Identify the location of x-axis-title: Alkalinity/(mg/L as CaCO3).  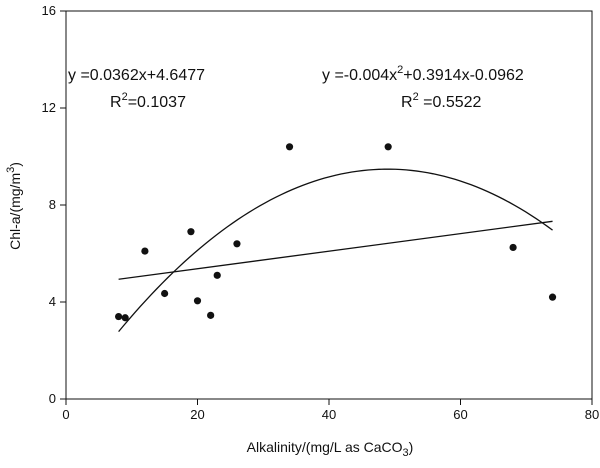
(330, 449).